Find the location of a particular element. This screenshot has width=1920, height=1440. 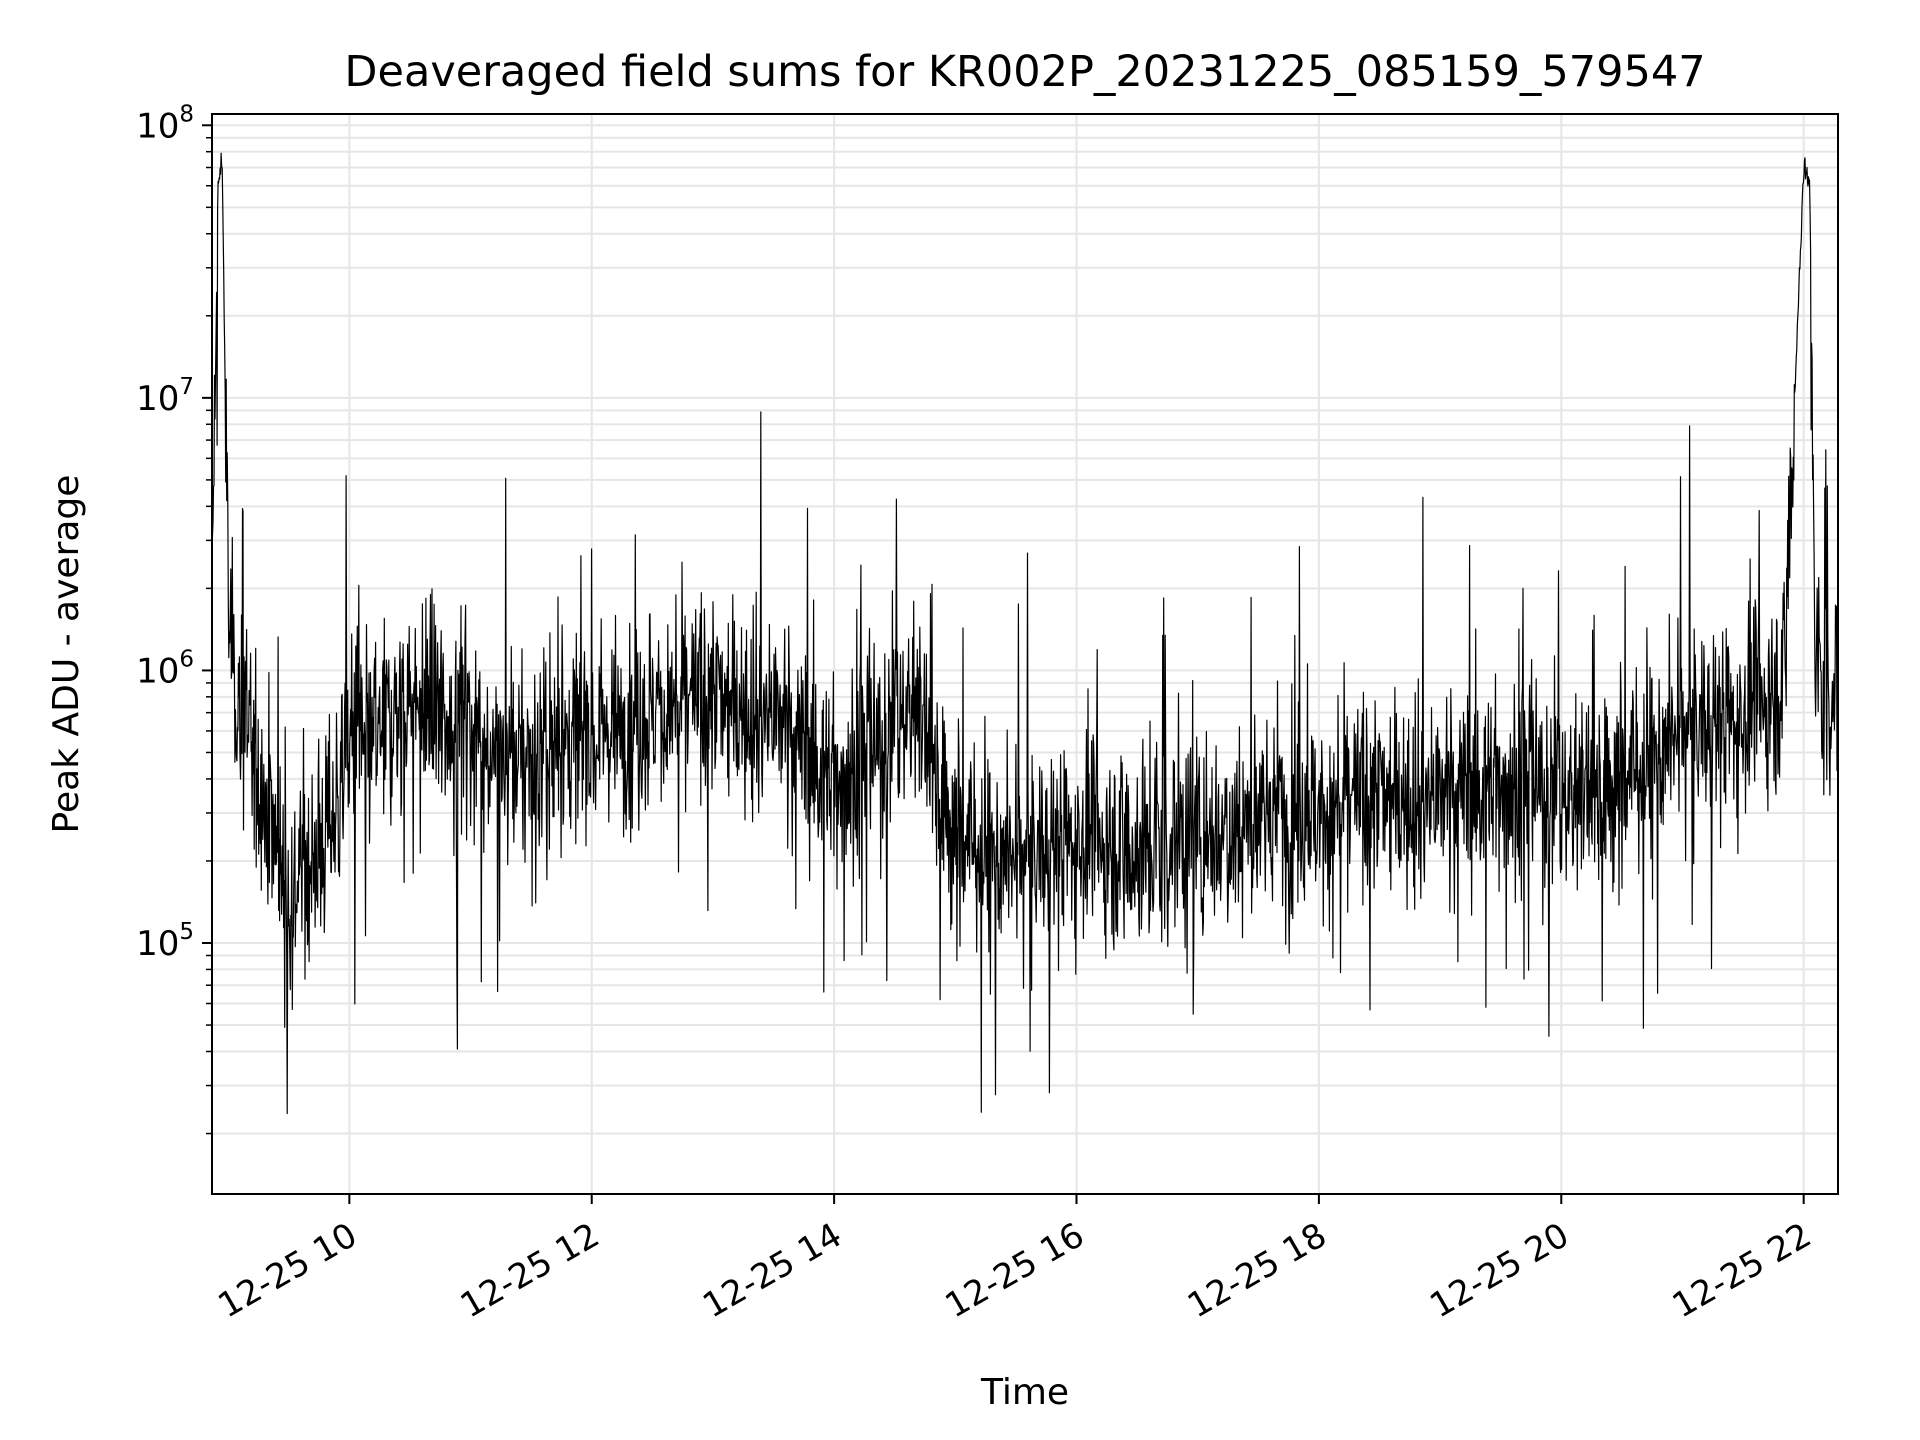

y-tick-label: 10⁶ is located at coordinates (165, 668).